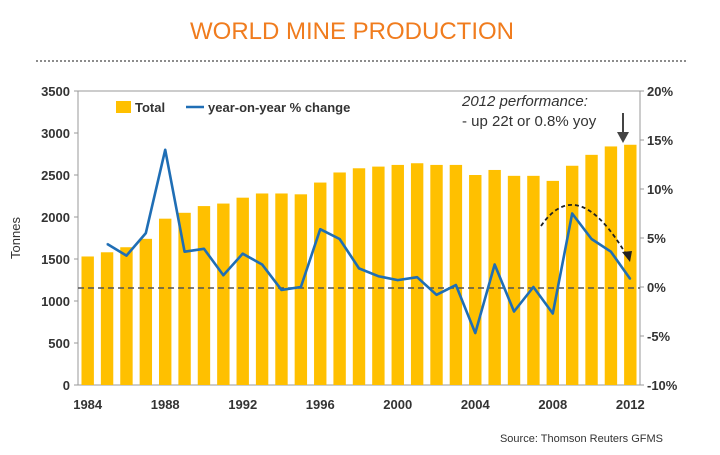  Describe the element at coordinates (656, 287) in the screenshot. I see `y2-tick-0%: 0%` at that location.